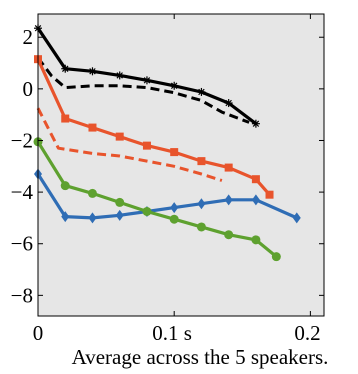 Image resolution: width=358 pixels, height=374 pixels. What do you see at coordinates (172, 333) in the screenshot?
I see `x-tick-label: 0.1 s` at bounding box center [172, 333].